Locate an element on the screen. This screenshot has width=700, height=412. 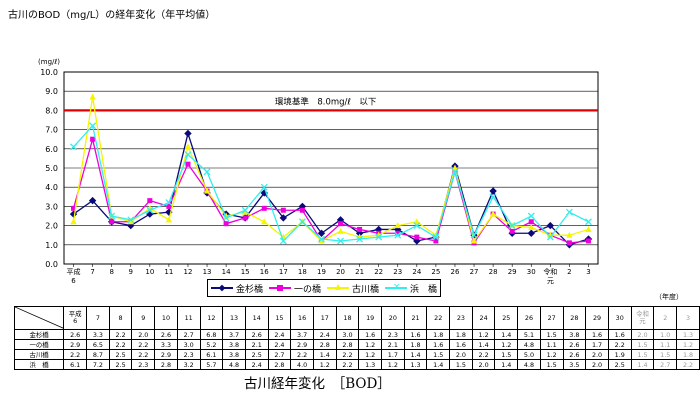
table-header-cell: 25 is located at coordinates (506, 318).